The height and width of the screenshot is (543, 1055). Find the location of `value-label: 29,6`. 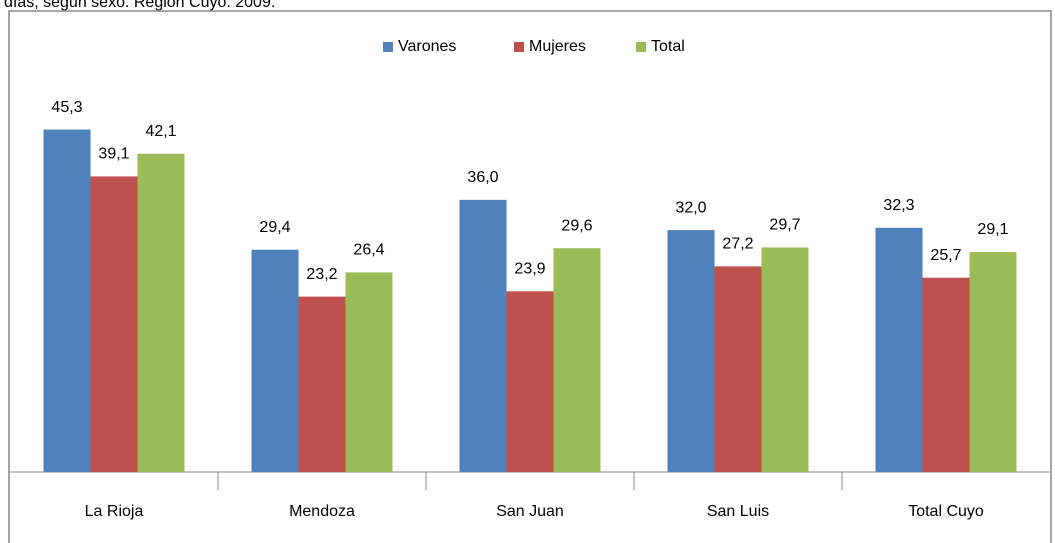

value-label: 29,6 is located at coordinates (576, 225).